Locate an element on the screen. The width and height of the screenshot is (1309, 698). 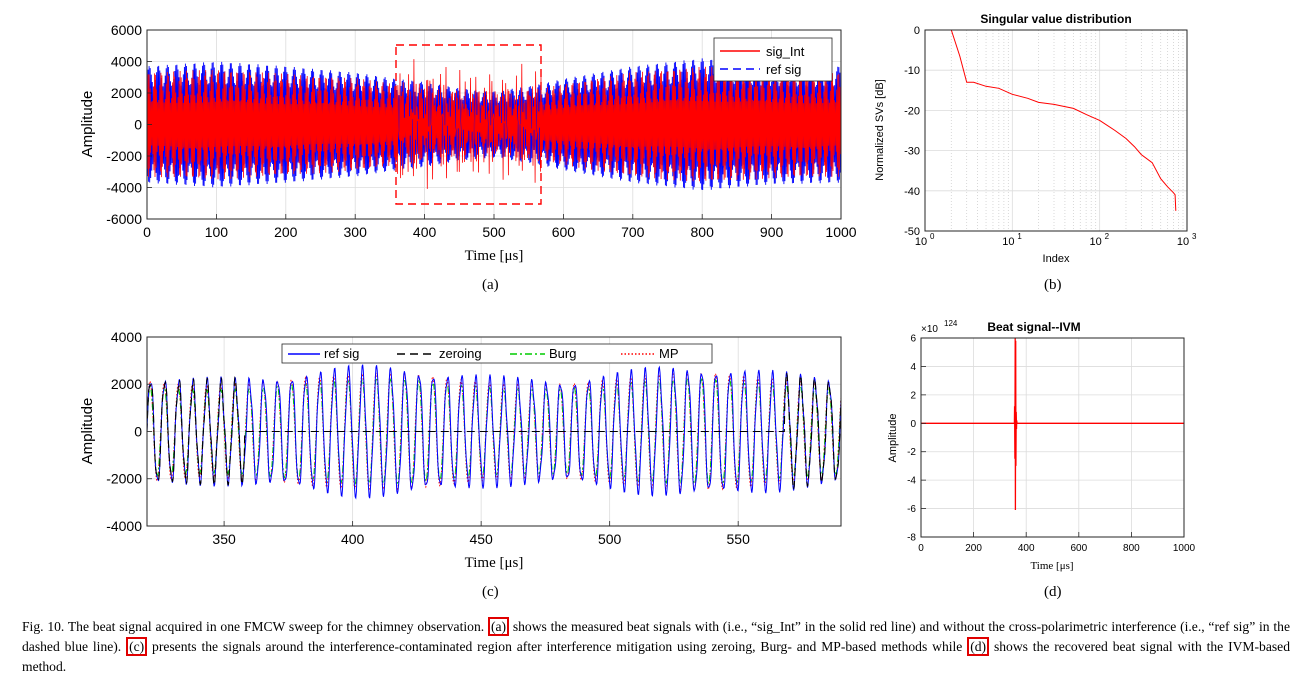
panel-b-xlabel: Index is located at coordinates (1056, 259).